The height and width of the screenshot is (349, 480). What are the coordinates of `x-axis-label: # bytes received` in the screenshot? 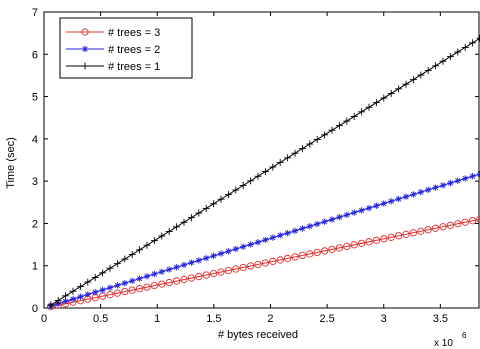 It's located at (258, 335).